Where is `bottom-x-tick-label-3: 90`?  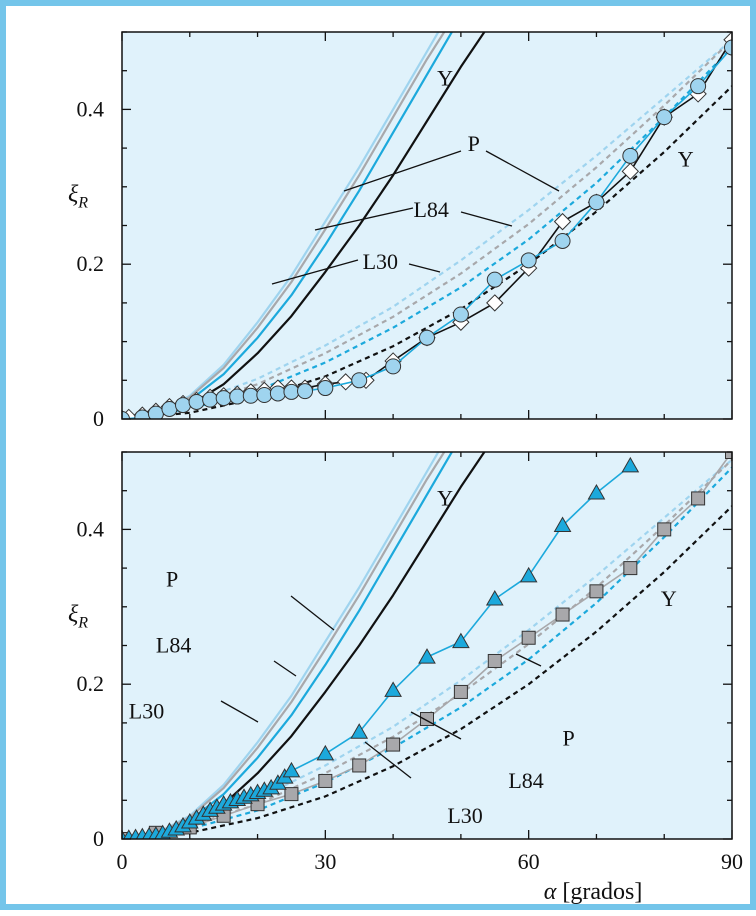
bottom-x-tick-label-3: 90 is located at coordinates (732, 861).